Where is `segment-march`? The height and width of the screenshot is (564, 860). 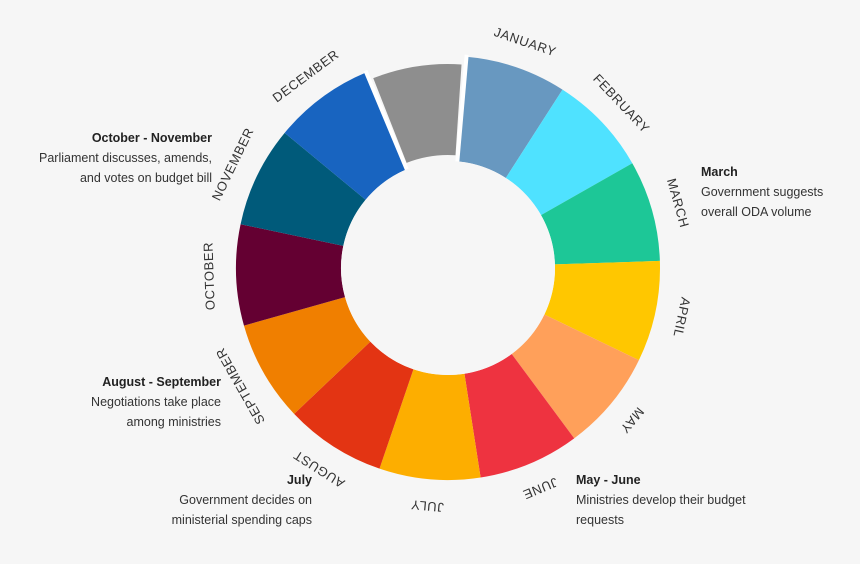
segment-march is located at coordinates (600, 214).